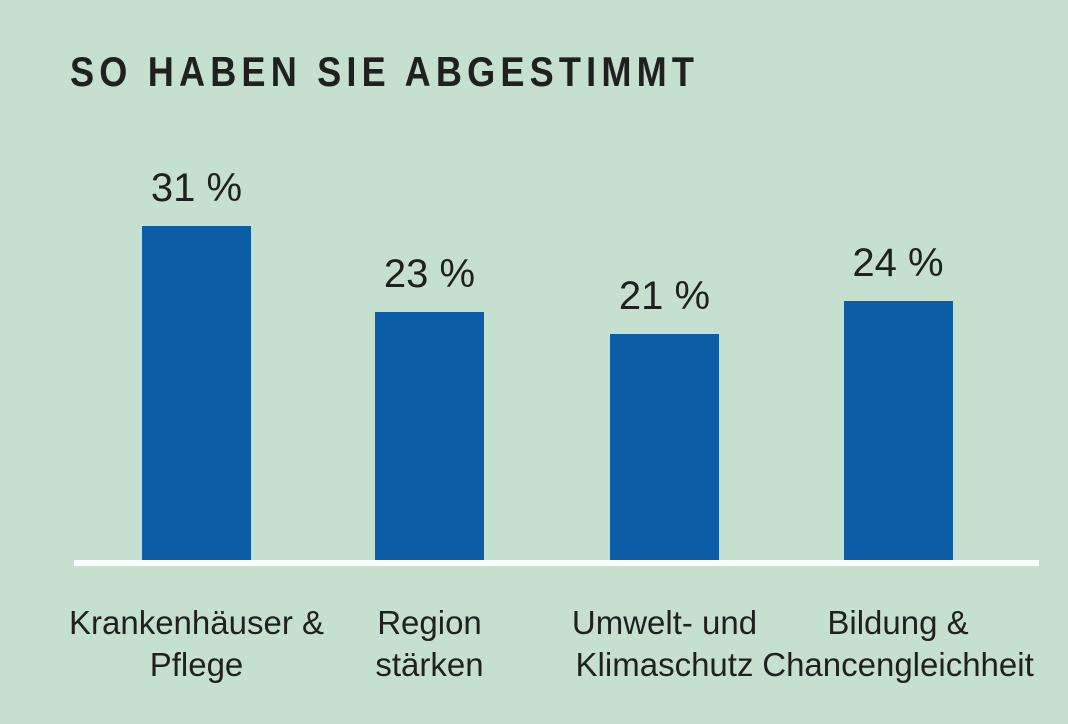 The height and width of the screenshot is (724, 1068). Describe the element at coordinates (197, 644) in the screenshot. I see `category-label: Krankenhäuser & Pflege` at that location.